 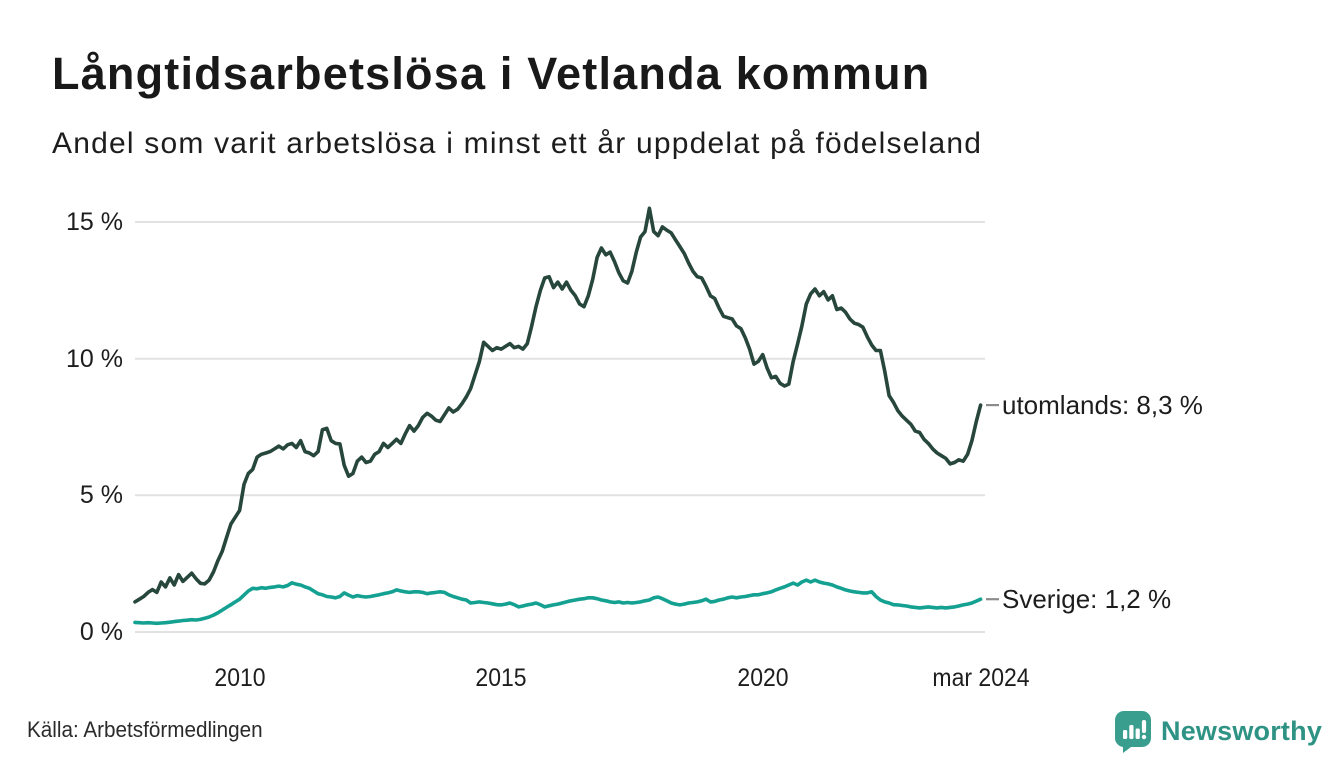 I want to click on source-note: Källa: Arbetsförmedlingen, so click(x=145, y=729).